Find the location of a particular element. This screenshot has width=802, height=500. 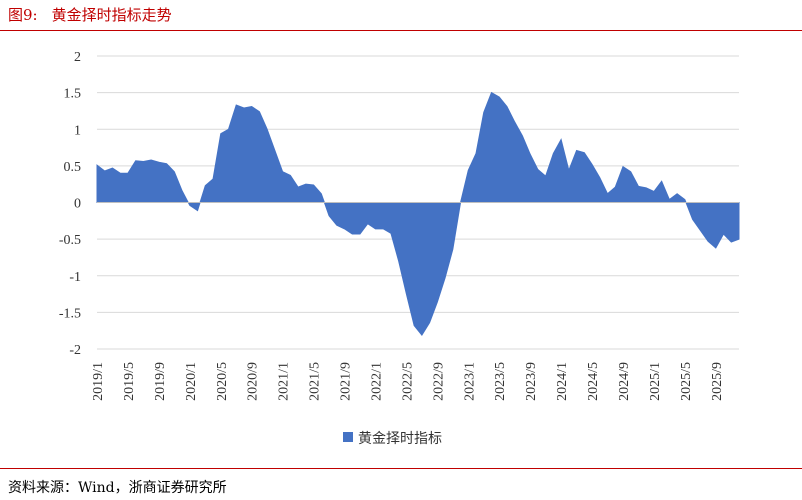

x-tick-label: 2021/9 is located at coordinates (346, 381).